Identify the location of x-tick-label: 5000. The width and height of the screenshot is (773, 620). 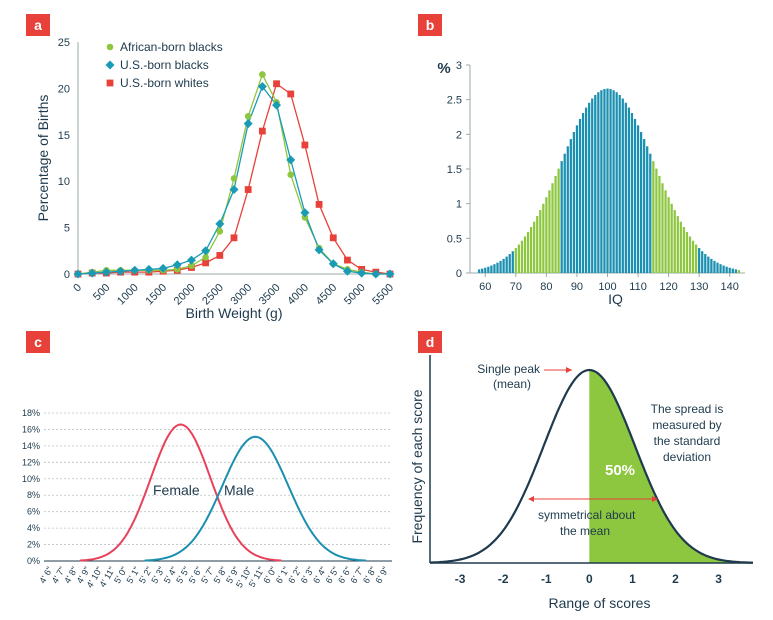
(355, 295).